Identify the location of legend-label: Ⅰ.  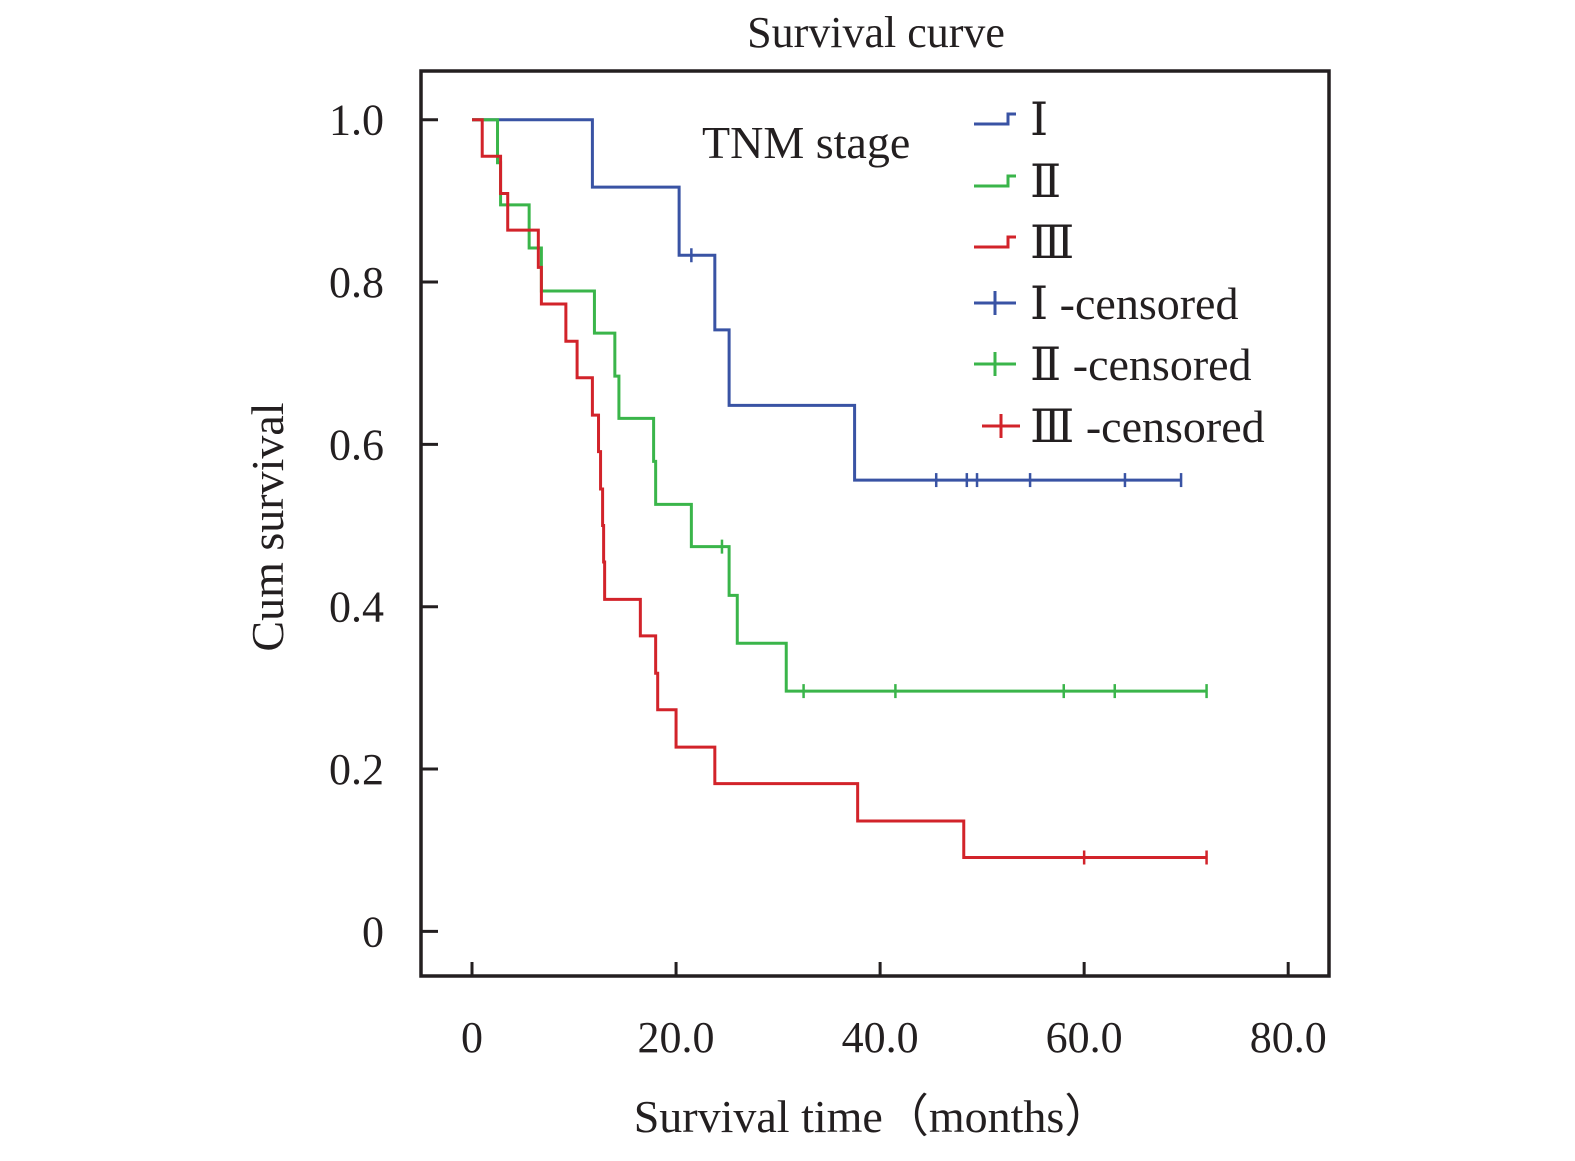
(1039, 119).